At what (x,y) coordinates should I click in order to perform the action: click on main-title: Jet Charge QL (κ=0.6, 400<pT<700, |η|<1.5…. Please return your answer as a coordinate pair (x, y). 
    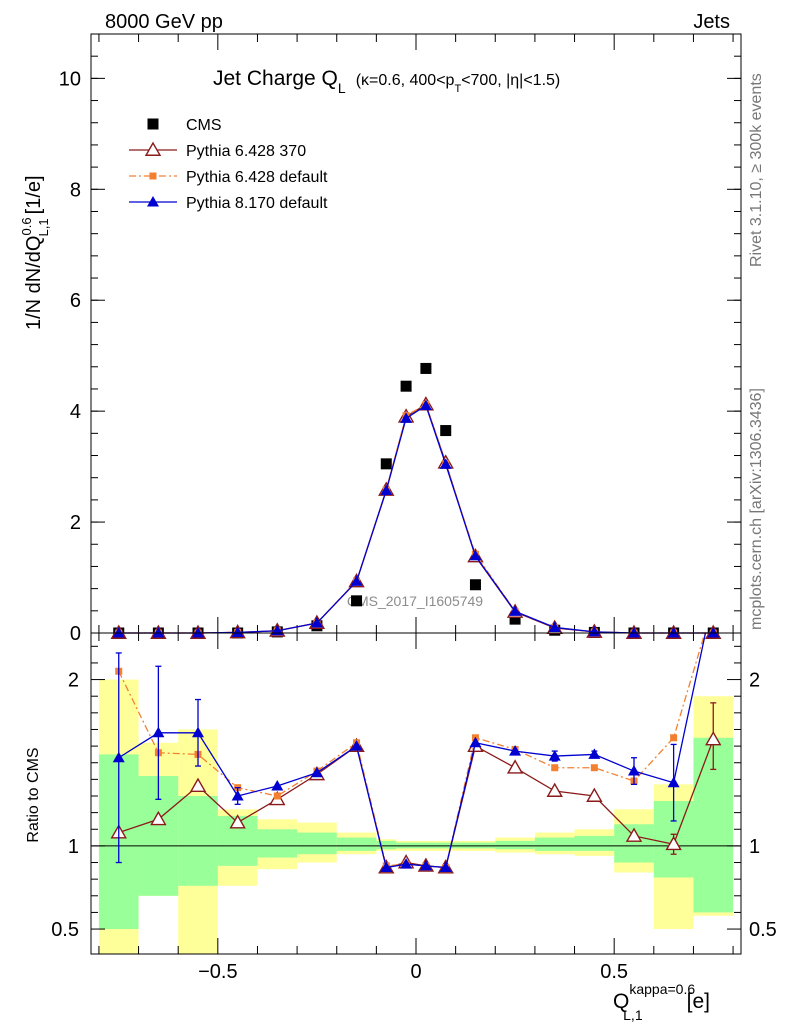
    Looking at the image, I should click on (386, 81).